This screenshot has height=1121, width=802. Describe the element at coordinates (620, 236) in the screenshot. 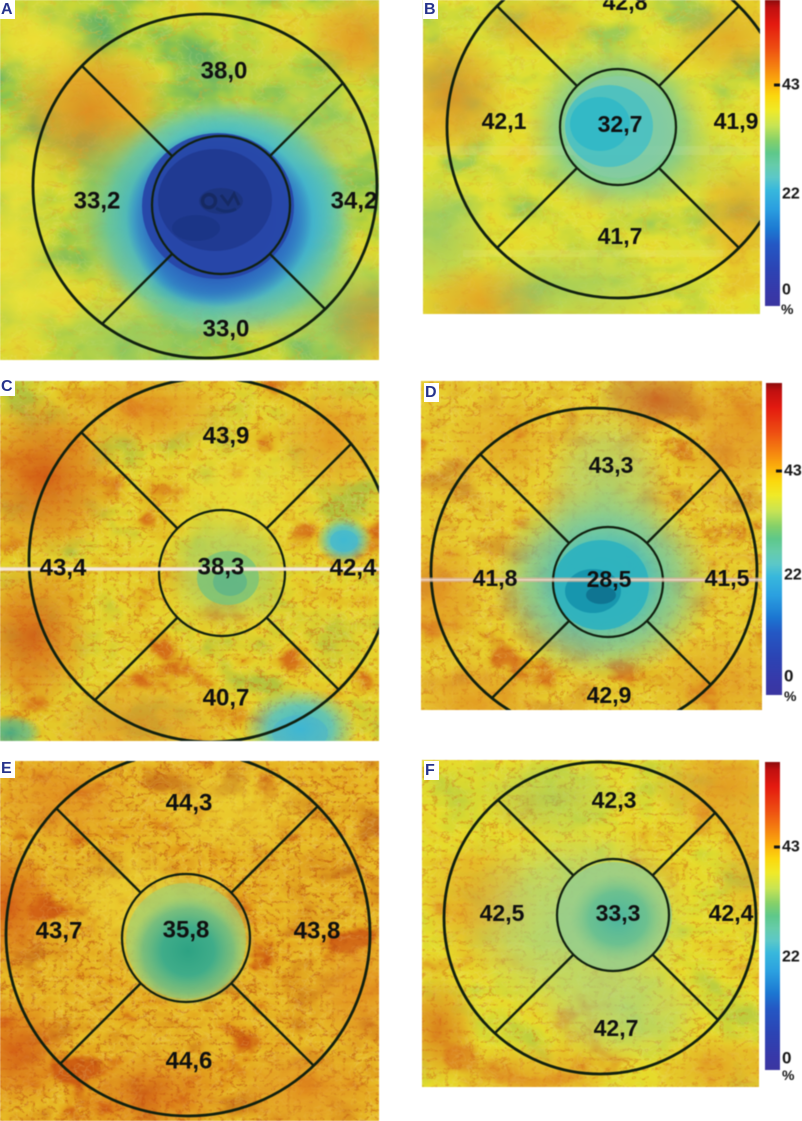

I see `svg-text: 41,7` at that location.